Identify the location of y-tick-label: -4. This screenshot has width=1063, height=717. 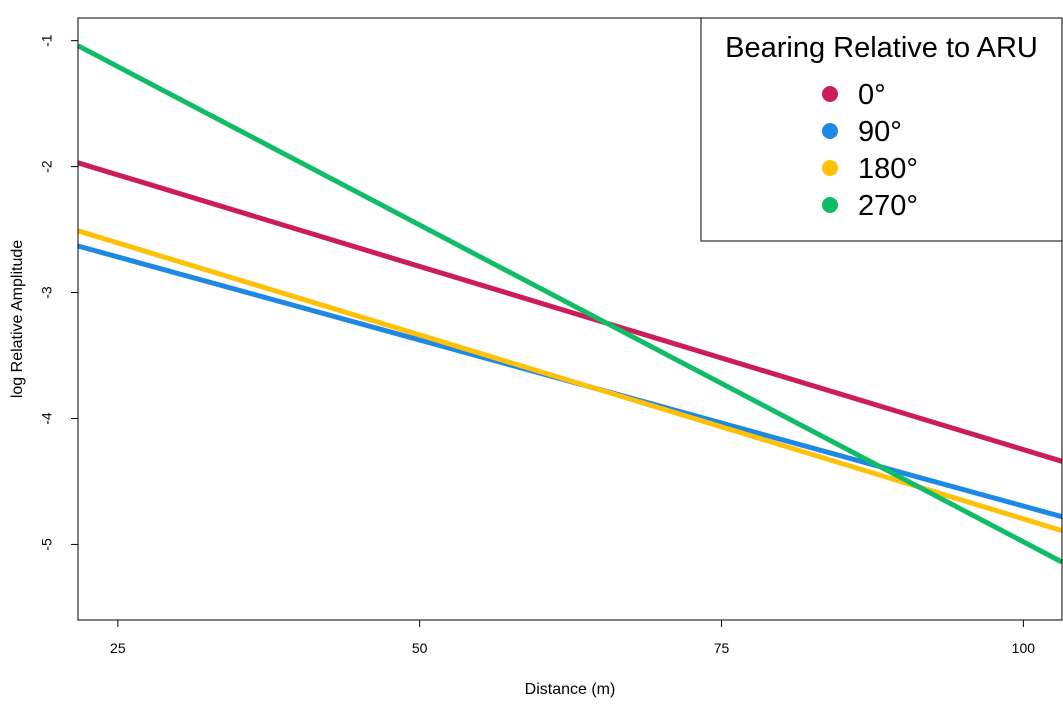
(47, 418).